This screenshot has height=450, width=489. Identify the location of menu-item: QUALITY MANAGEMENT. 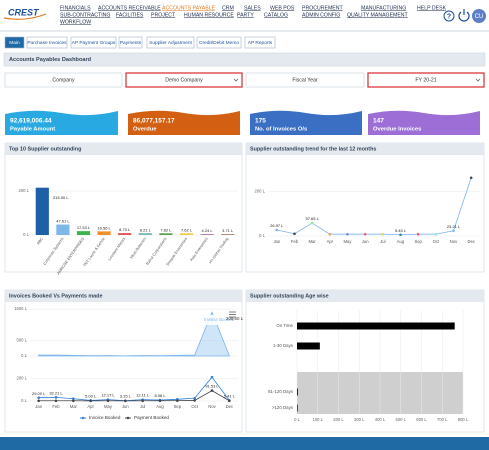
(378, 15).